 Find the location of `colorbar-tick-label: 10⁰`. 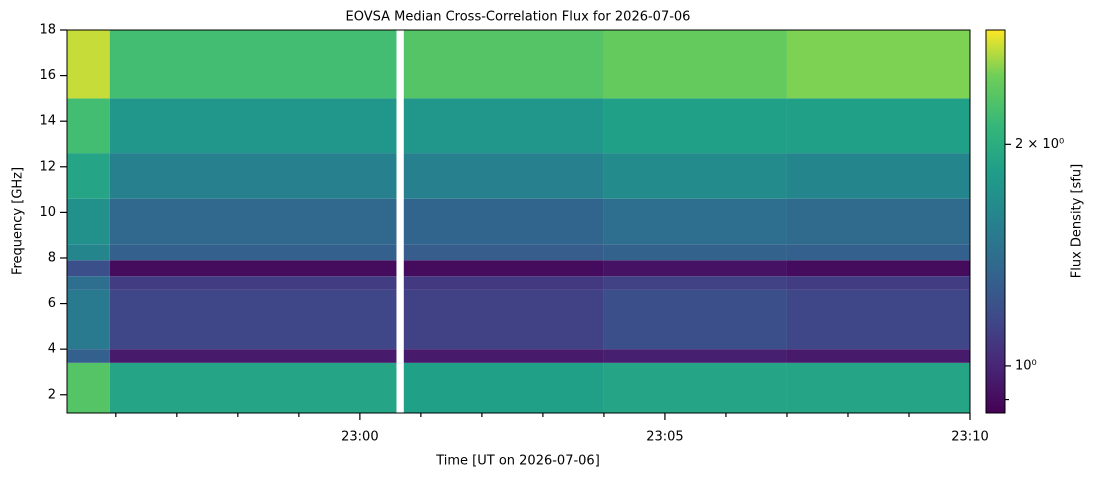

colorbar-tick-label: 10⁰ is located at coordinates (1026, 365).